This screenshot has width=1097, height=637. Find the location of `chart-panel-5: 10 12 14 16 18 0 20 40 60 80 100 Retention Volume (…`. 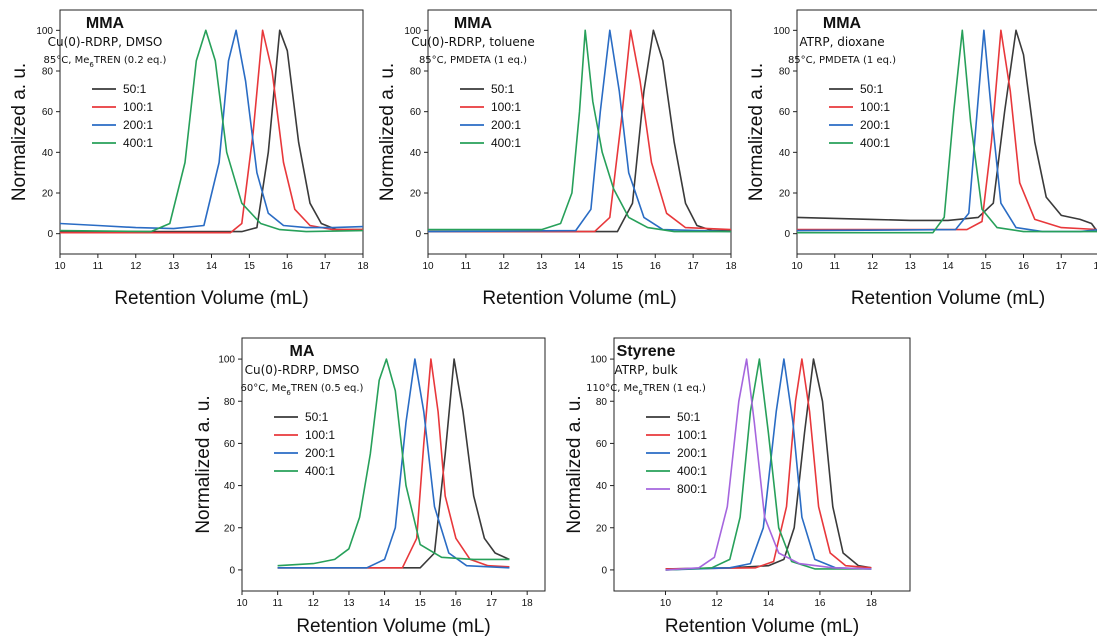

chart-panel-5: 10 12 14 16 18 0 20 40 60 80 100 Retention Volume (… is located at coordinates (737, 487).